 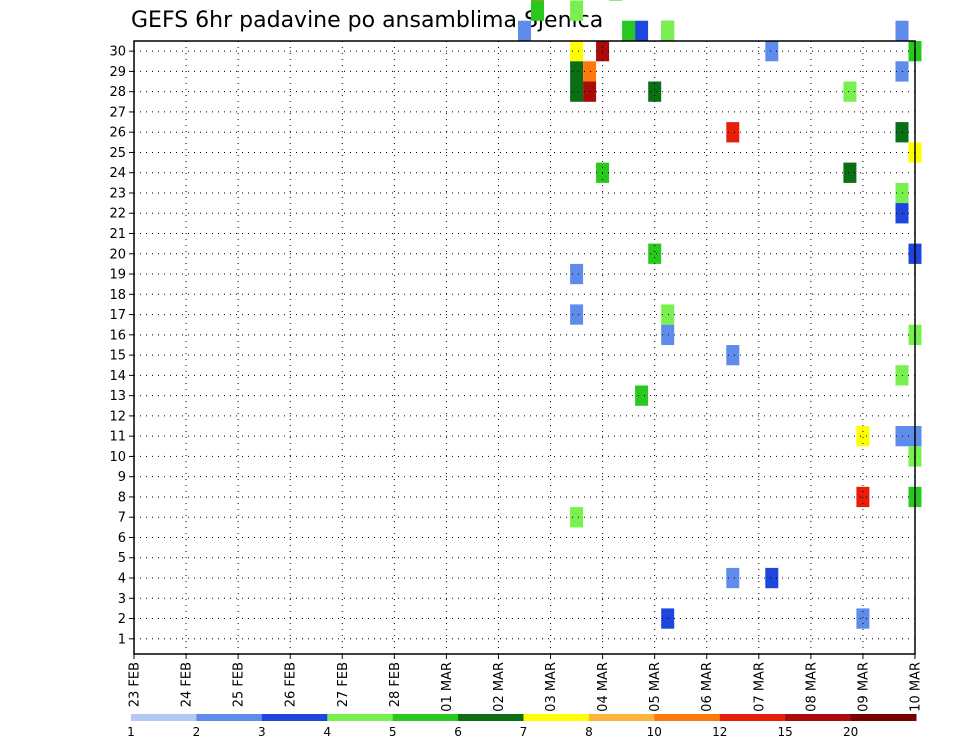 What do you see at coordinates (117, 234) in the screenshot?
I see `y-tick-label: 21` at bounding box center [117, 234].